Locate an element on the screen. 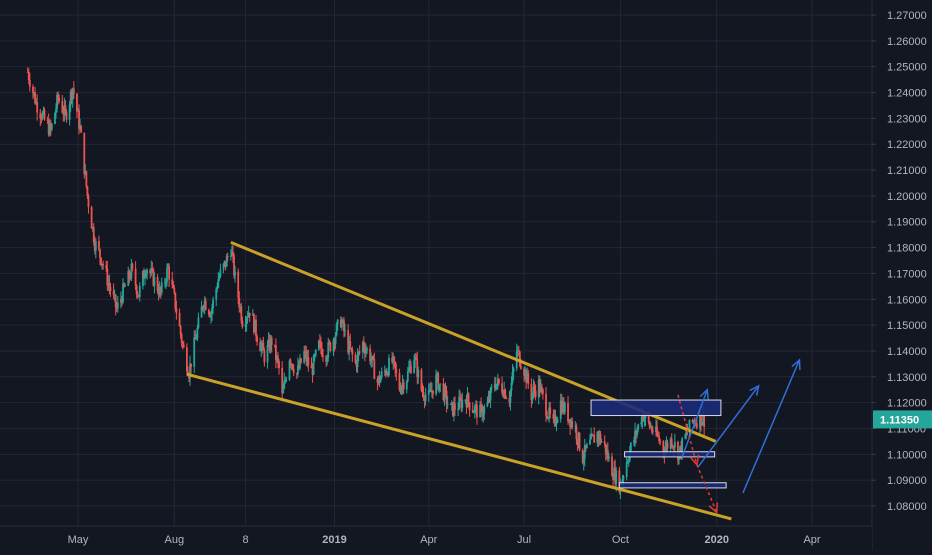 Image resolution: width=932 pixels, height=555 pixels. last-price-label: 1.11350 is located at coordinates (899, 420).